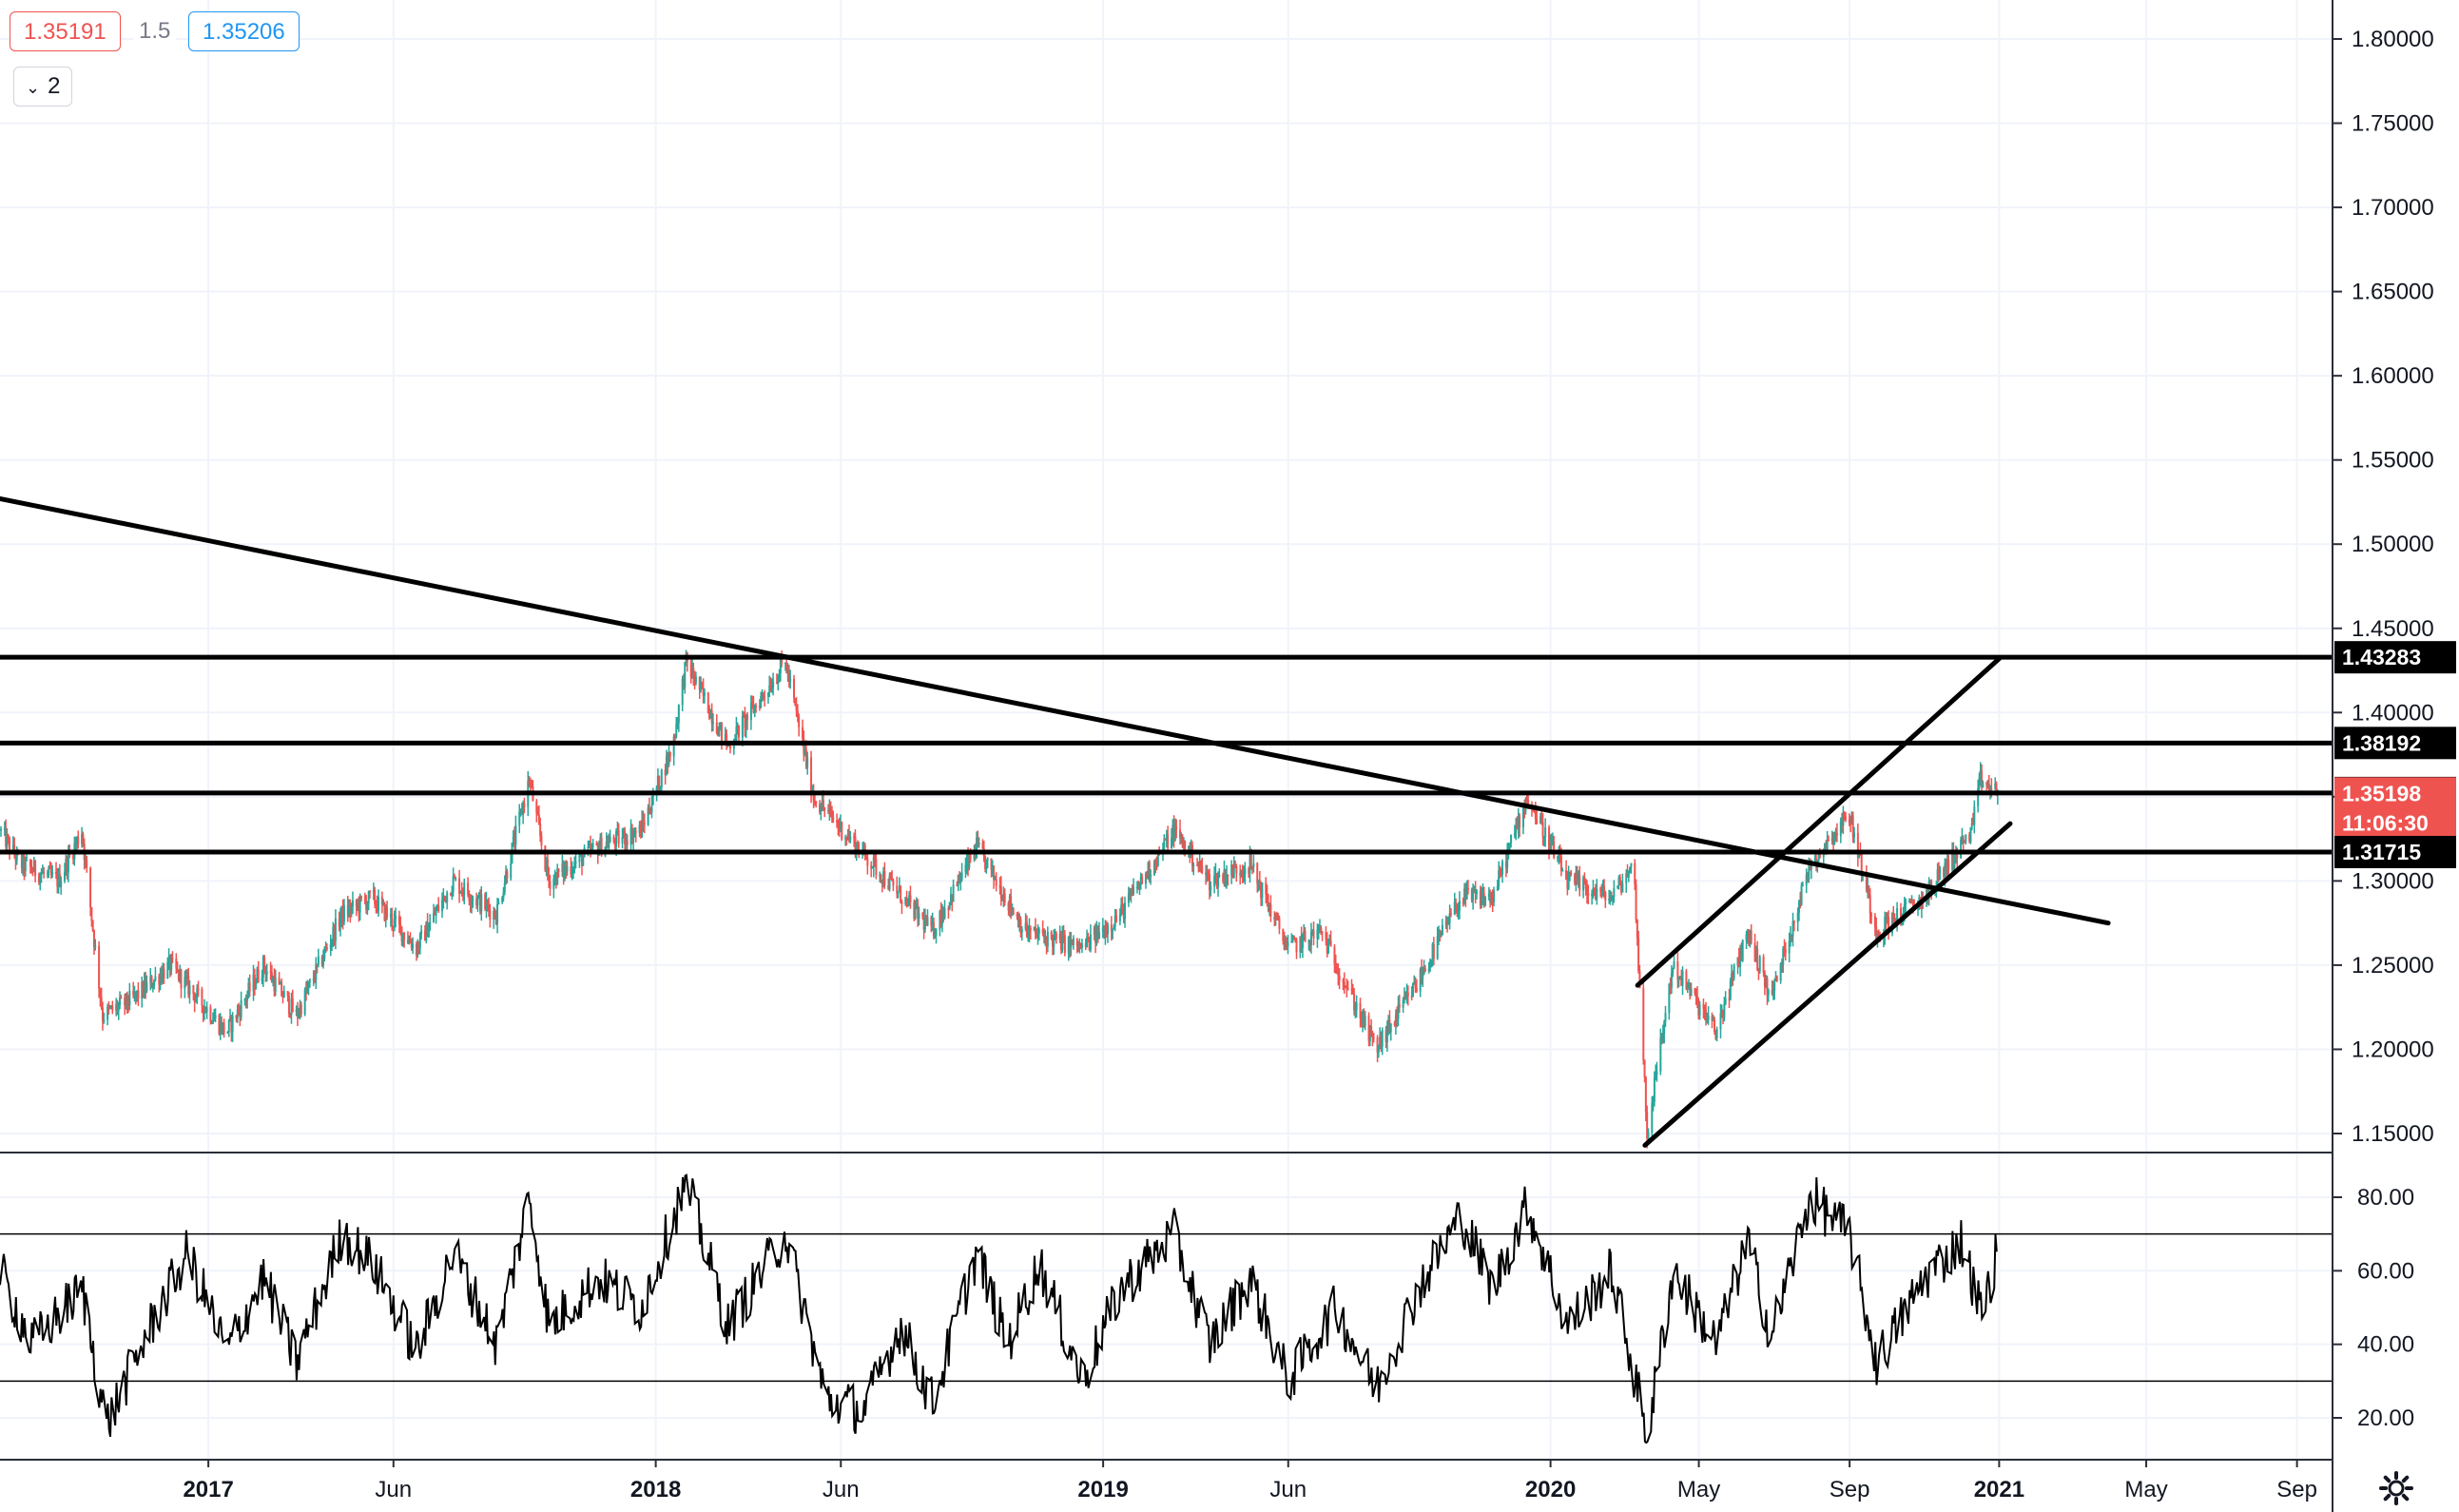 The width and height of the screenshot is (2459, 1512). I want to click on trend-line-channel-lower, so click(1828, 985).